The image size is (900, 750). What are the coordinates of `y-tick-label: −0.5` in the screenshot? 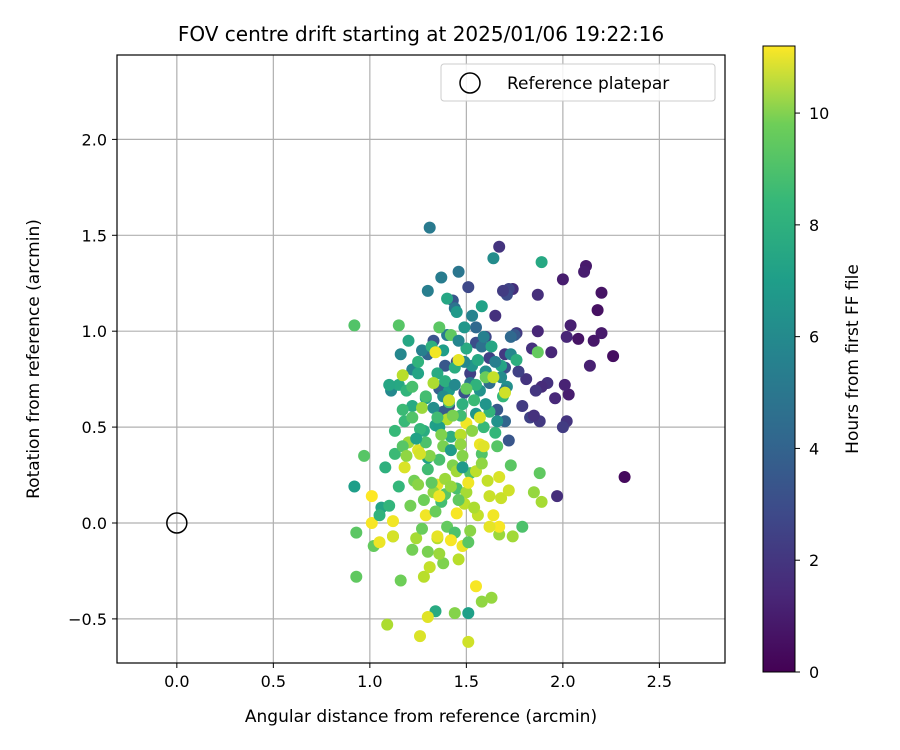 It's located at (87, 619).